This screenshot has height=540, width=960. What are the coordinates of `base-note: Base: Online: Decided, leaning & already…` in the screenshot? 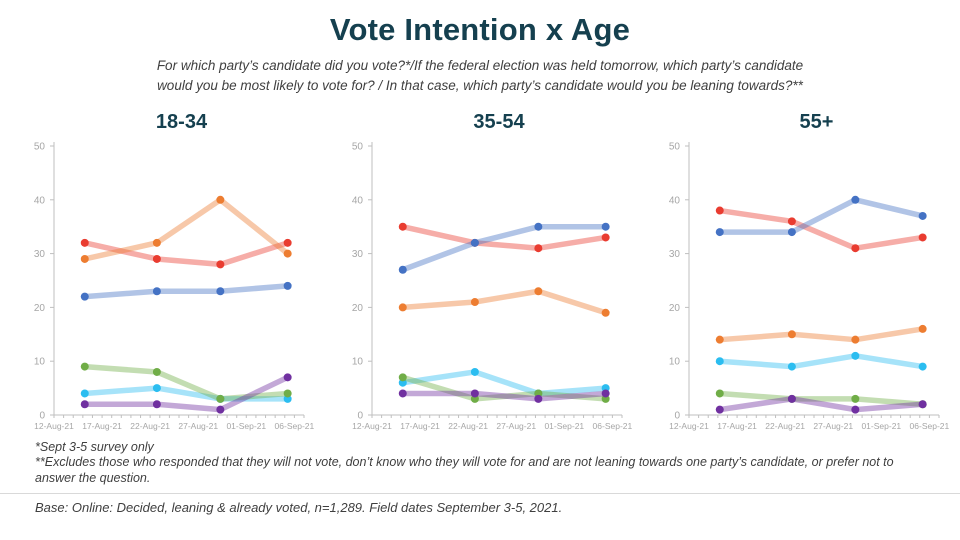 It's located at (299, 508).